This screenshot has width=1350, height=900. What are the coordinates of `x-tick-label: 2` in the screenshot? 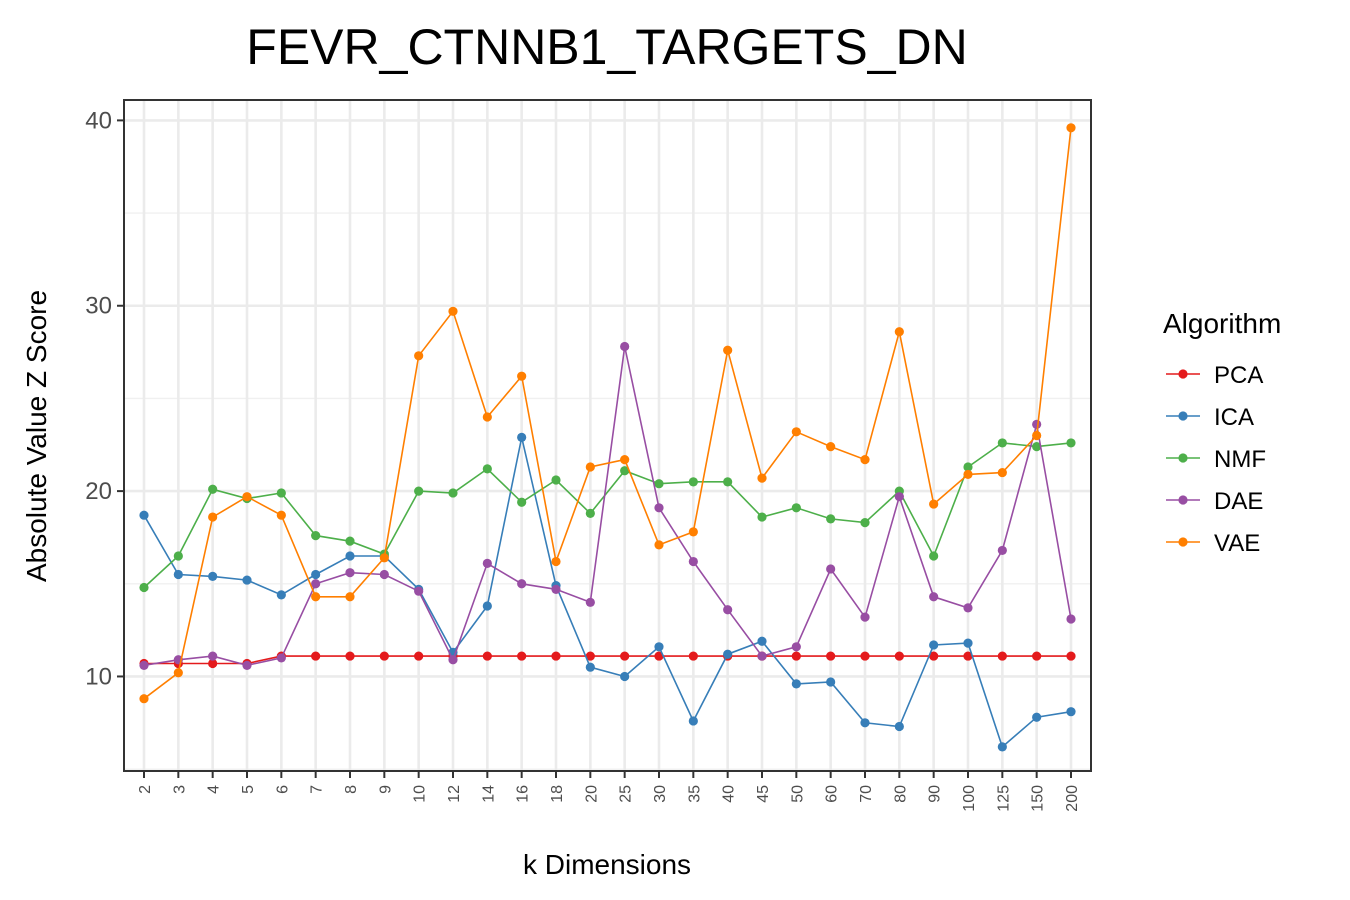 It's located at (145, 789).